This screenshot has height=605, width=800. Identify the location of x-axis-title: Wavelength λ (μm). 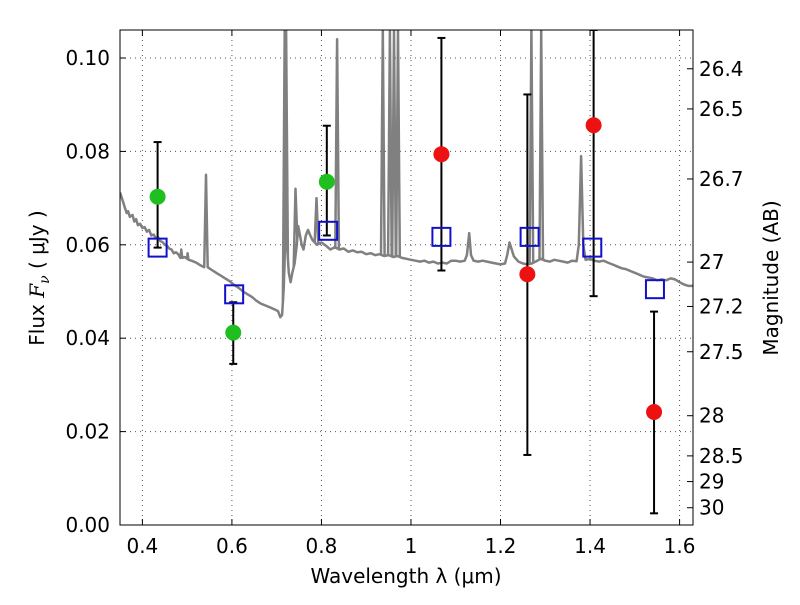
(405, 576).